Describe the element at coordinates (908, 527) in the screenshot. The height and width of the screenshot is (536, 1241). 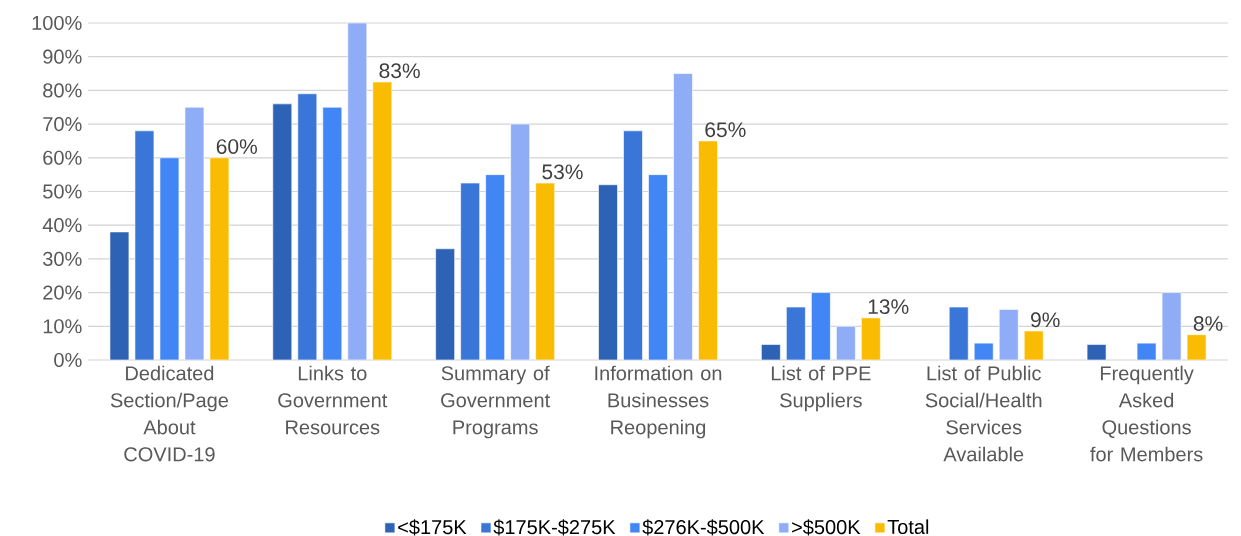
I see `legend-label: Total` at that location.